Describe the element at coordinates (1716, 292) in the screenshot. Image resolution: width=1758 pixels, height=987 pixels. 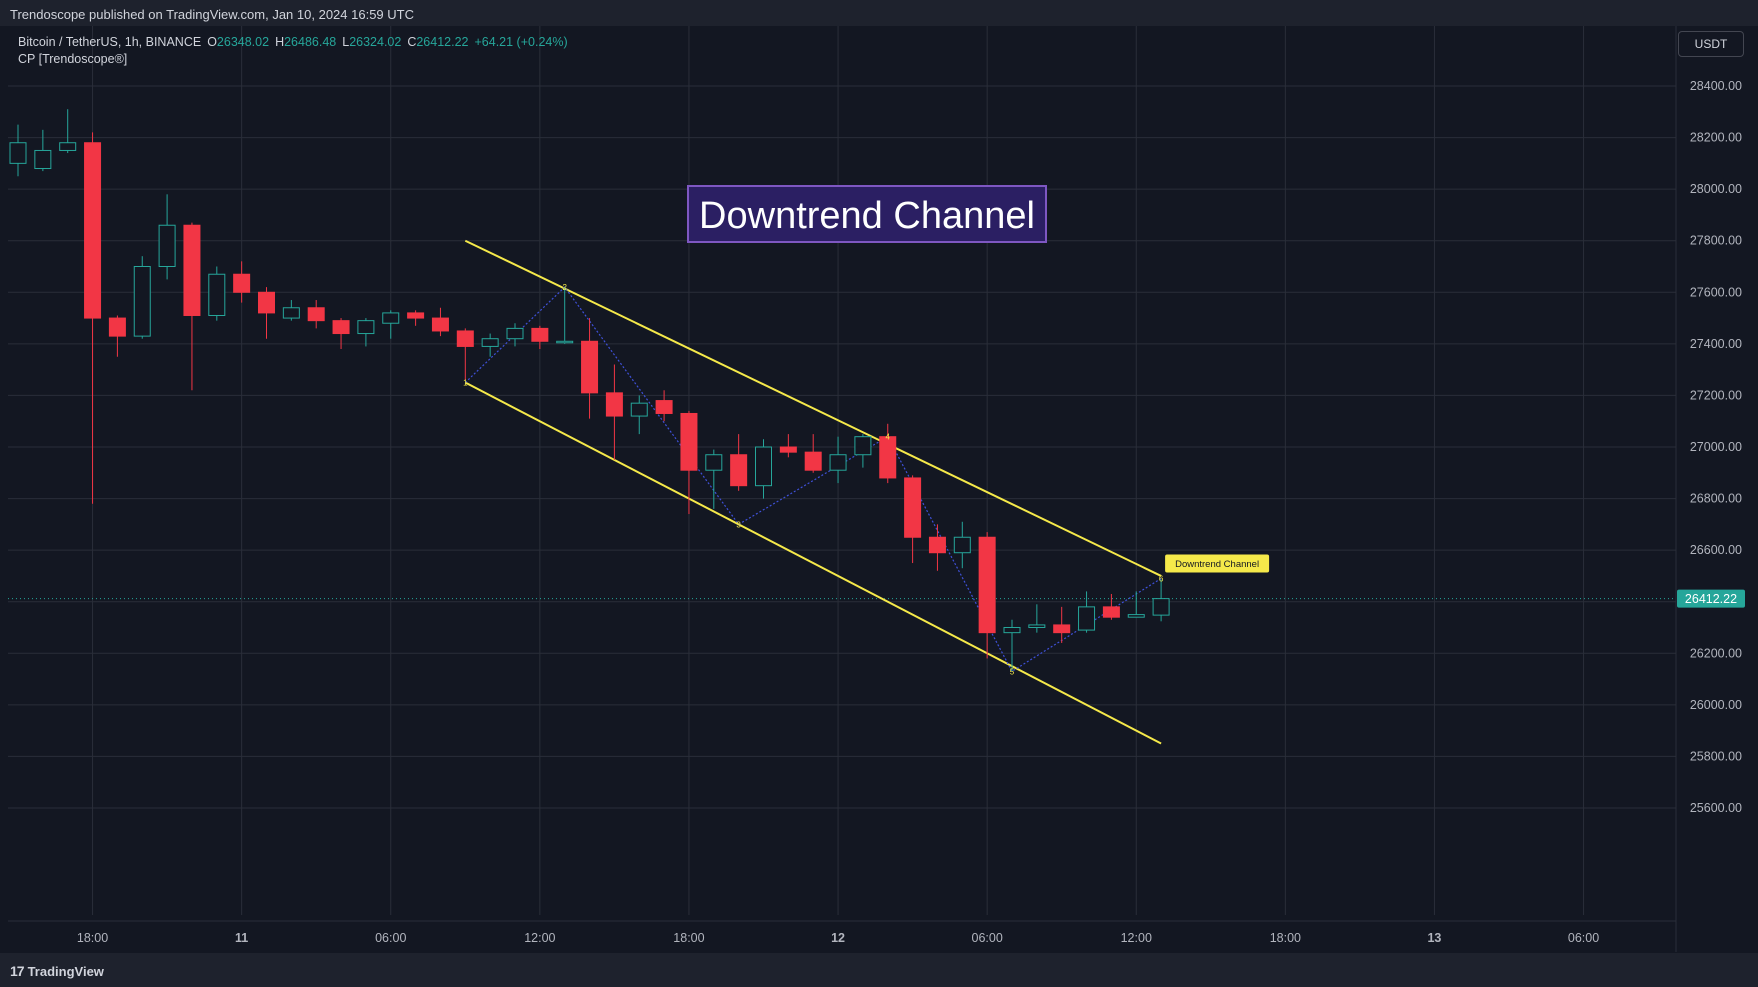
I see `y-tick-label: 27600.00` at that location.